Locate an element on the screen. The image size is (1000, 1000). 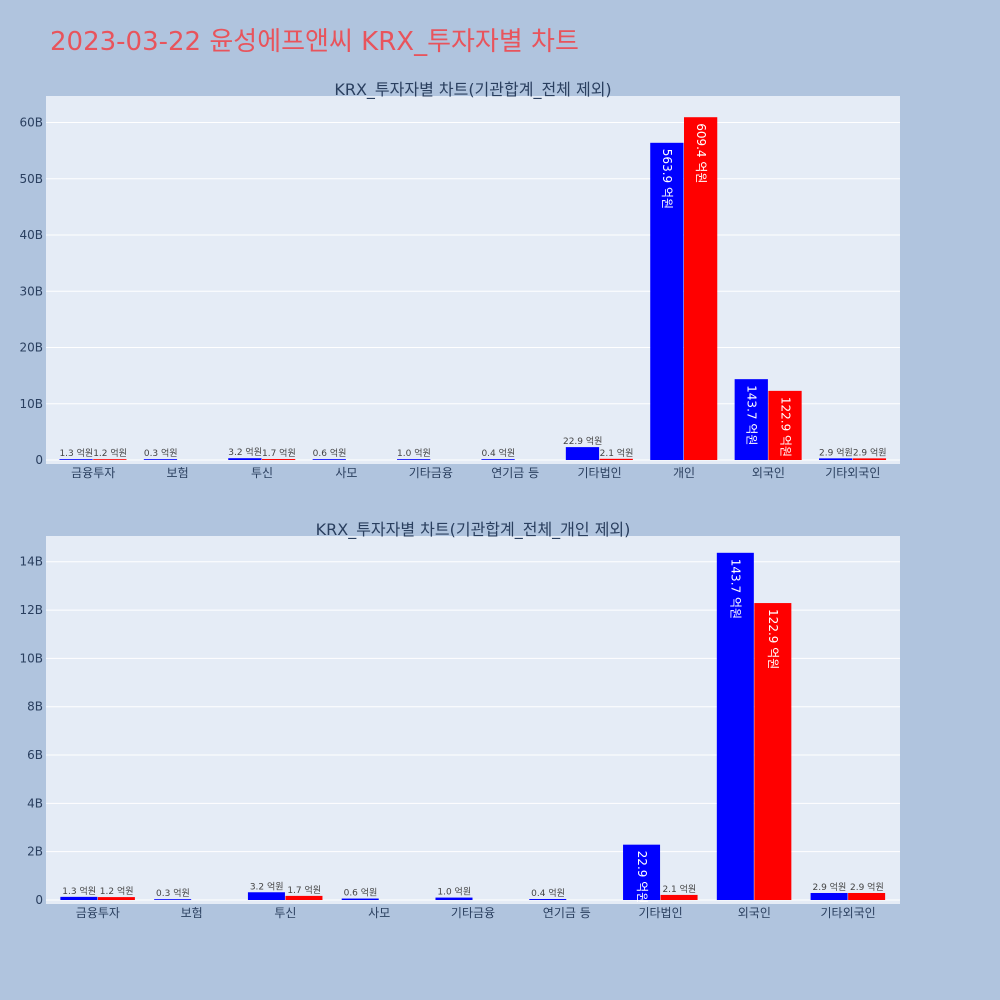
y-tick-label: 4B is located at coordinates (35, 803).